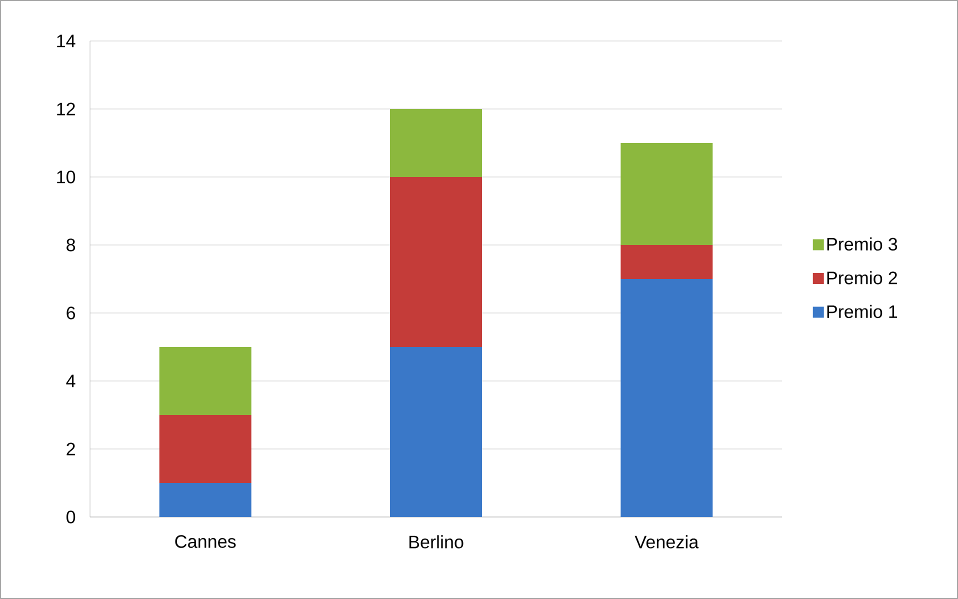 The image size is (958, 599). I want to click on legend-label: Premio 1, so click(862, 311).